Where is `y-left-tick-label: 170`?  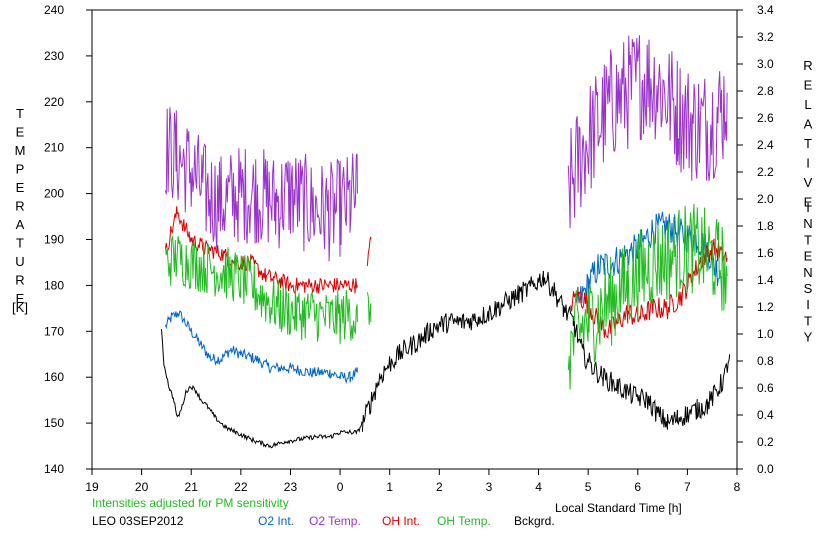
y-left-tick-label: 170 is located at coordinates (54, 331).